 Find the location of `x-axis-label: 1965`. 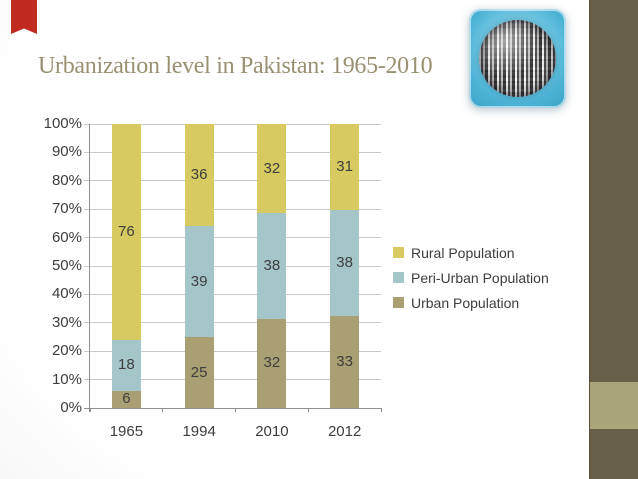

x-axis-label: 1965 is located at coordinates (126, 431).